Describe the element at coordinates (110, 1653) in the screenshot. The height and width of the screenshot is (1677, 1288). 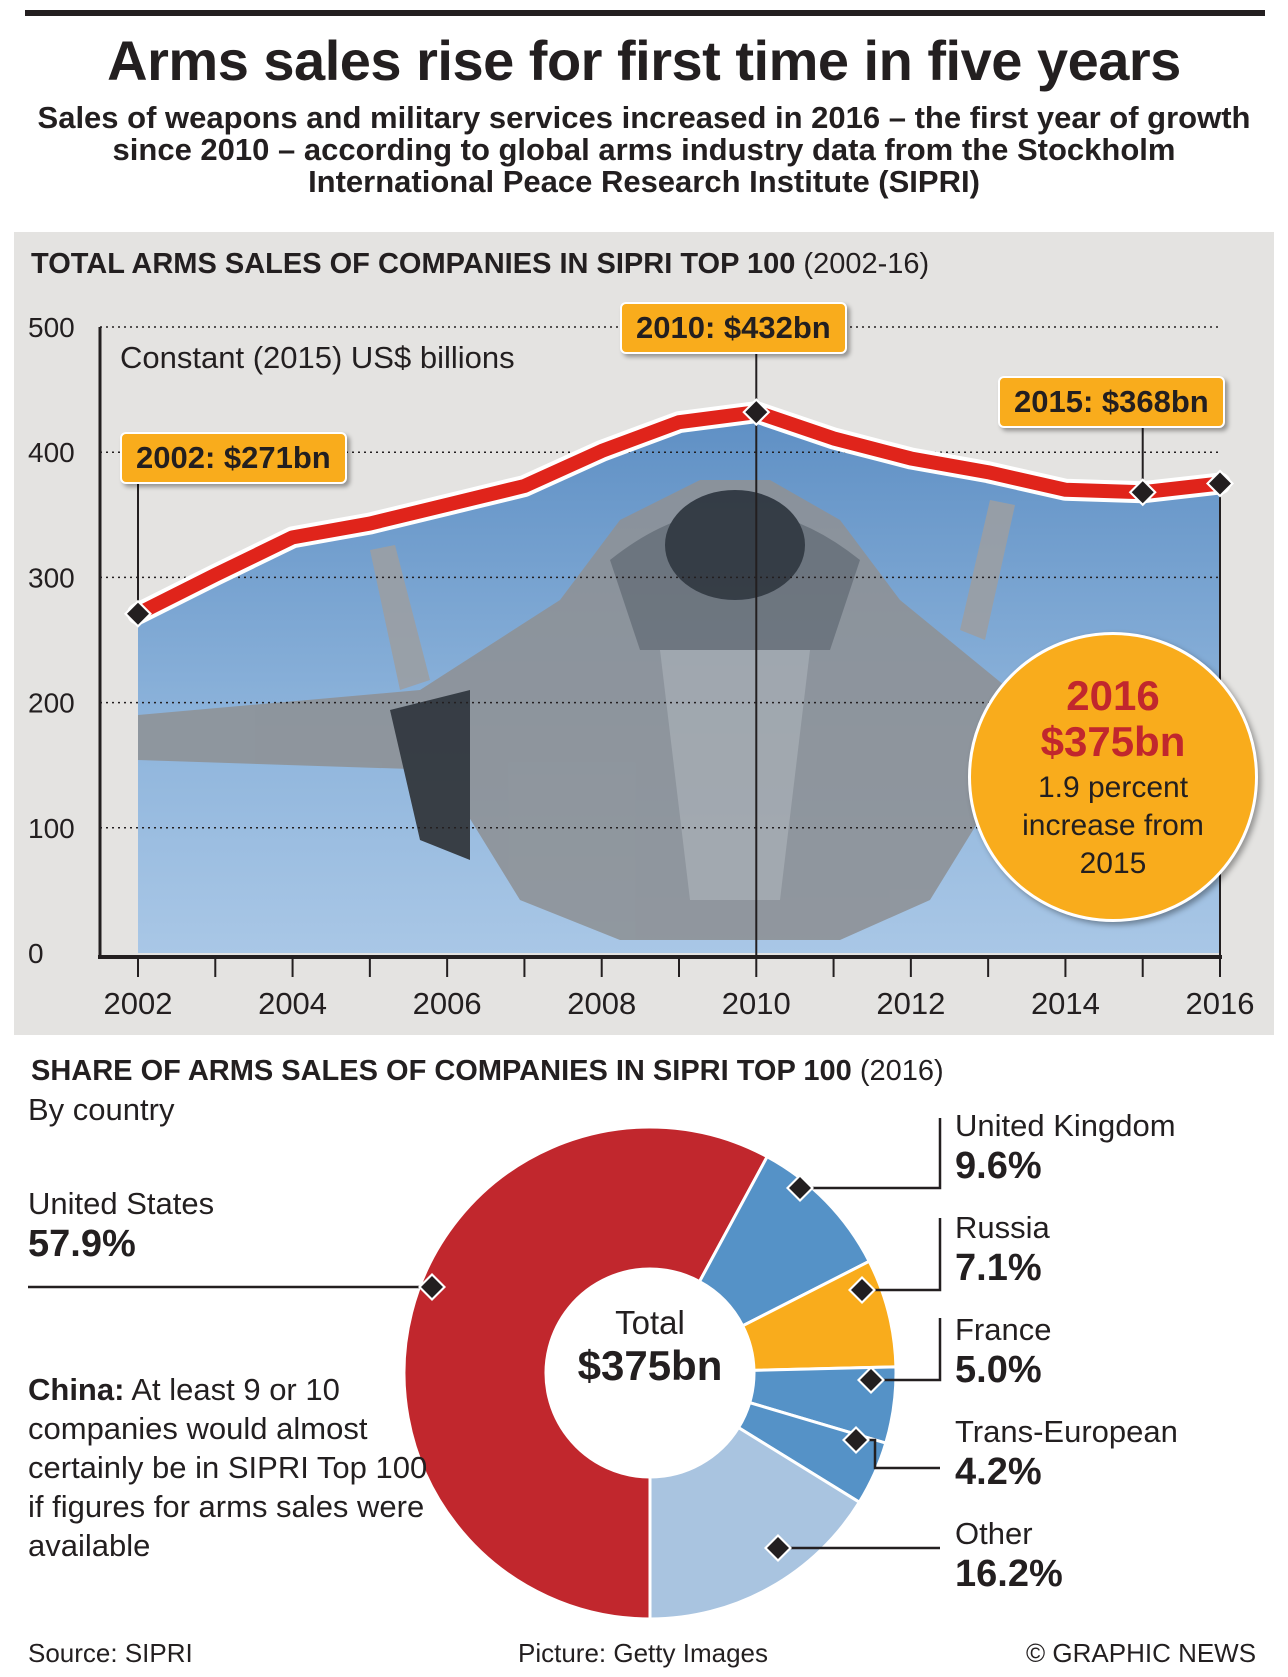
I see `footer-source: Source: SIPRI` at that location.